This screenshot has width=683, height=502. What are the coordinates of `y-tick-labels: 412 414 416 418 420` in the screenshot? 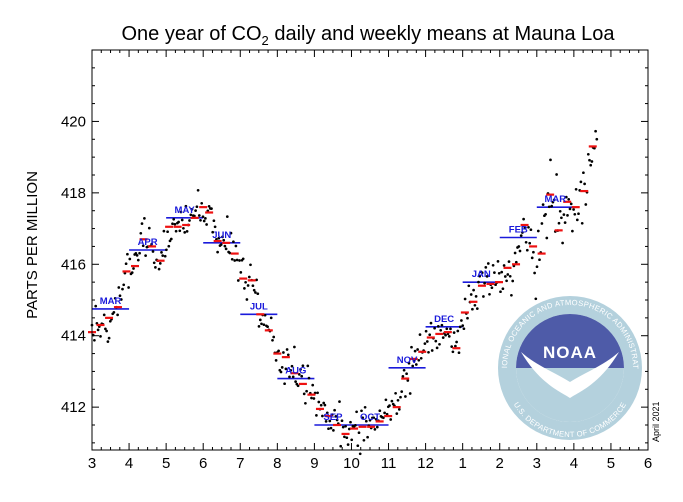 It's located at (73, 264).